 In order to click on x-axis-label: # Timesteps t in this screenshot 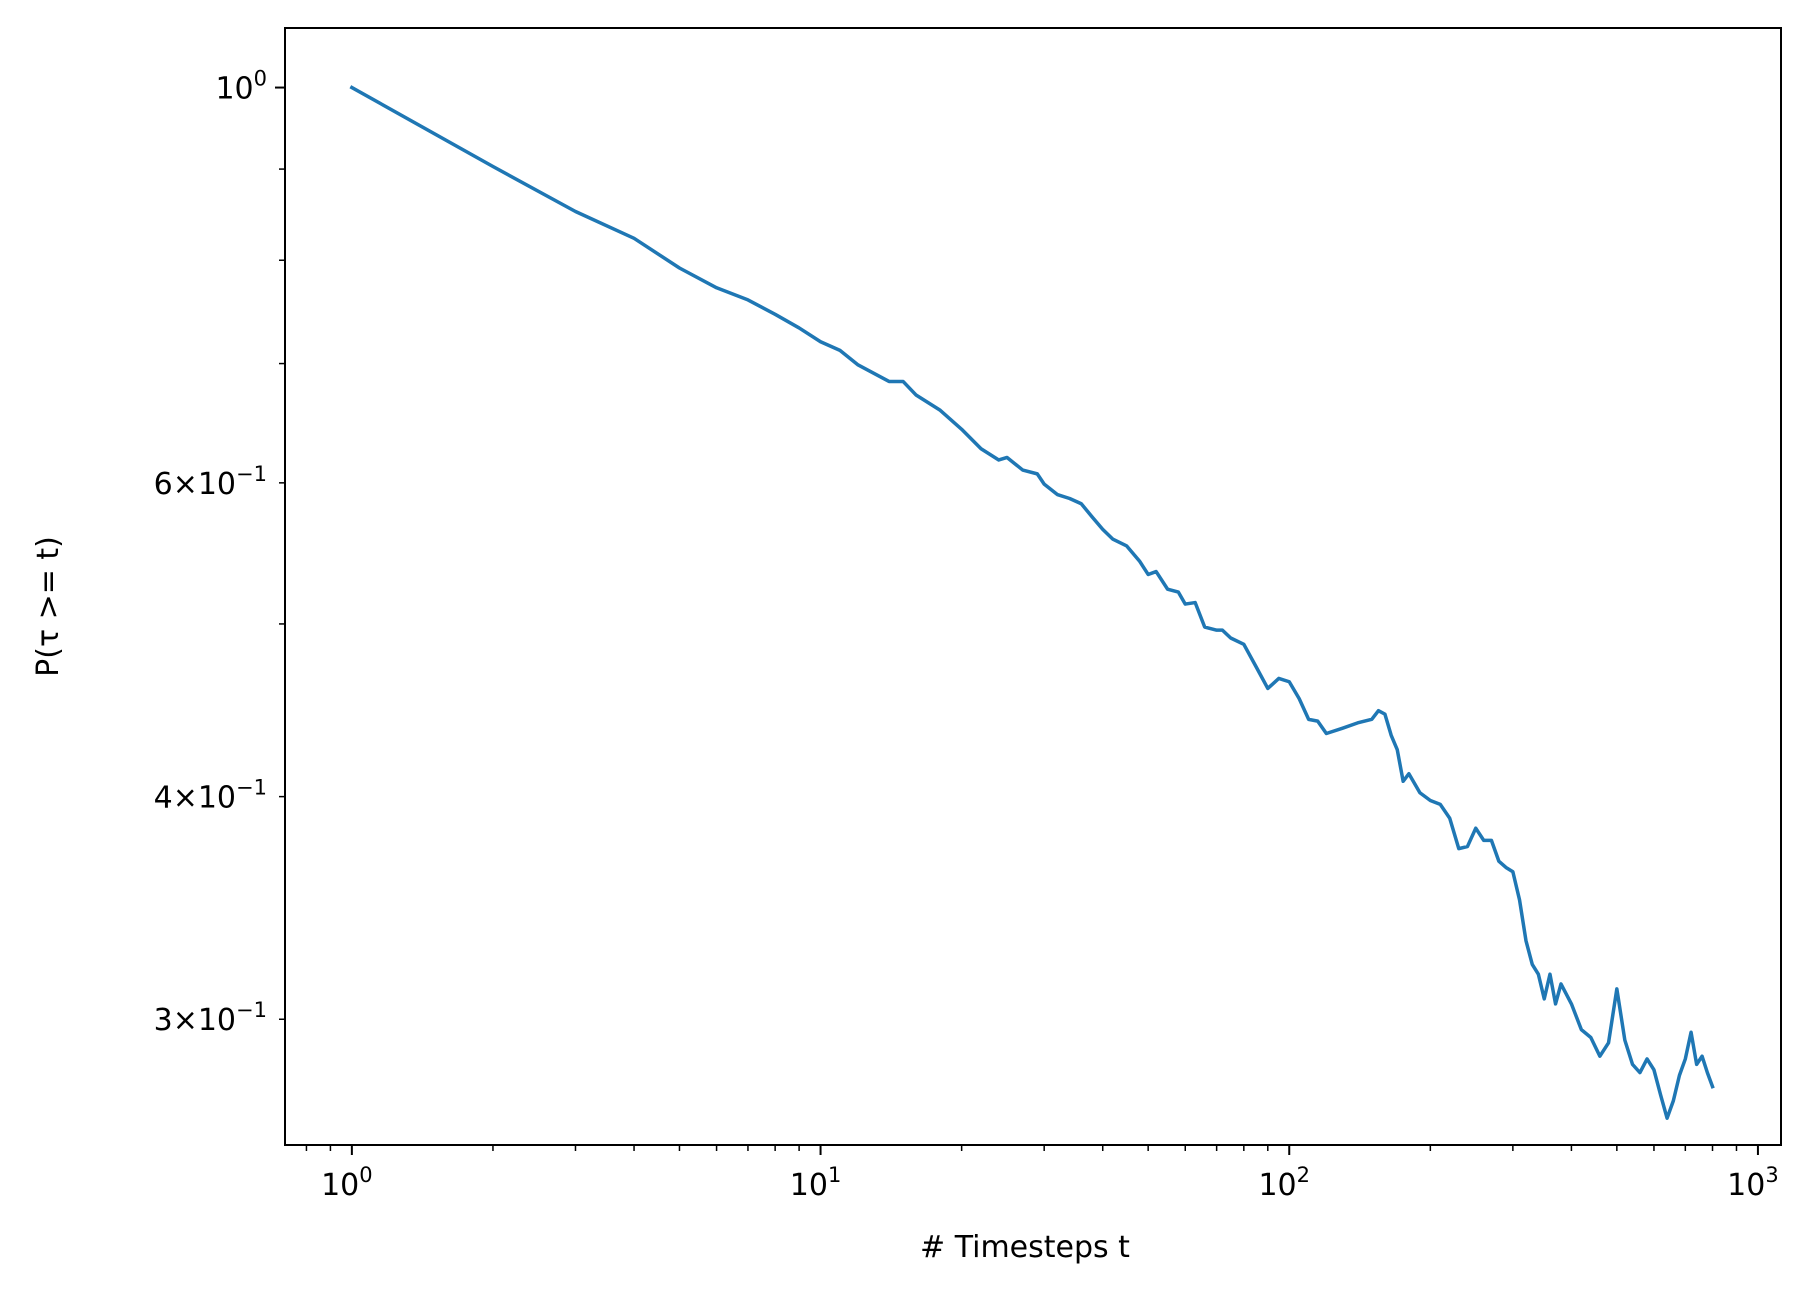, I will do `click(1025, 1247)`.